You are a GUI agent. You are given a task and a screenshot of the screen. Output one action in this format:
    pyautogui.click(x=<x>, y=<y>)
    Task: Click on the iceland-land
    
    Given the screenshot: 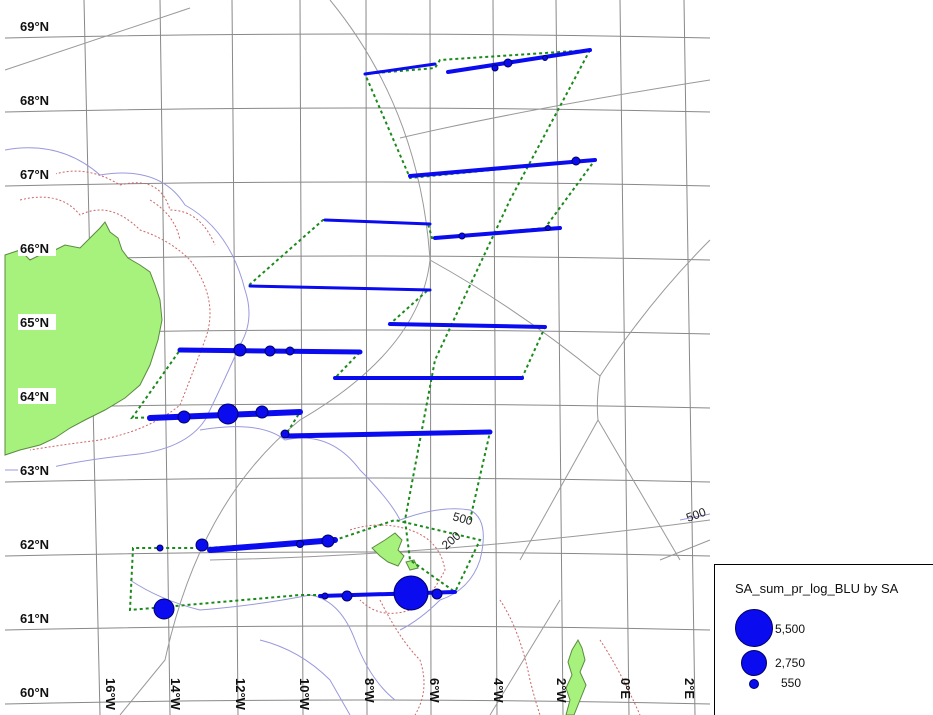 What is the action you would take?
    pyautogui.click(x=83, y=338)
    